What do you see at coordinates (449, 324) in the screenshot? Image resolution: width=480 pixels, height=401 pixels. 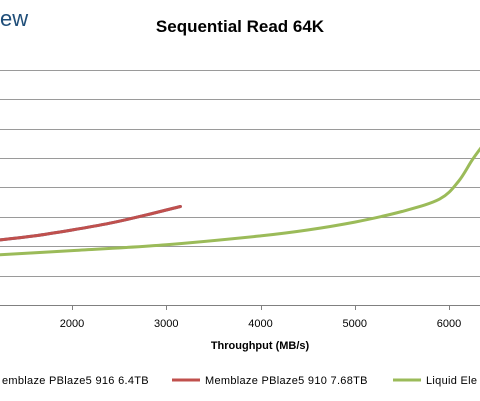 I see `x-tick-label: 6000` at bounding box center [449, 324].